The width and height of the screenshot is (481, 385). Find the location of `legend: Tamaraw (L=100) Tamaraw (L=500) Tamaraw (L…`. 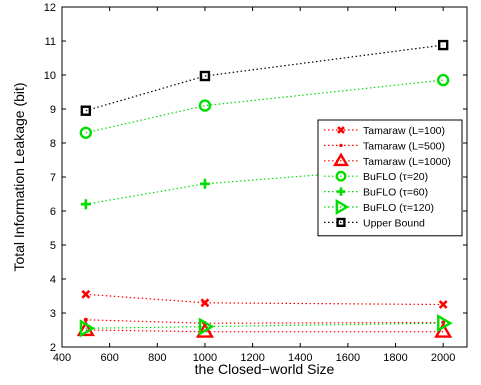

legend: Tamaraw (L=100) Tamaraw (L=500) Tamaraw (L… is located at coordinates (390, 178).